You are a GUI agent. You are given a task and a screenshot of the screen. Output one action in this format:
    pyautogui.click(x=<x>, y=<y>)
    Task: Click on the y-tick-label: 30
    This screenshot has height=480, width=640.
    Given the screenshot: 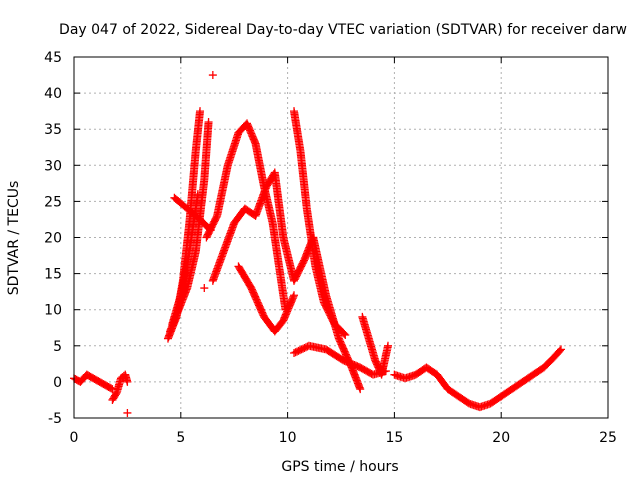 What is the action you would take?
    pyautogui.click(x=53, y=166)
    